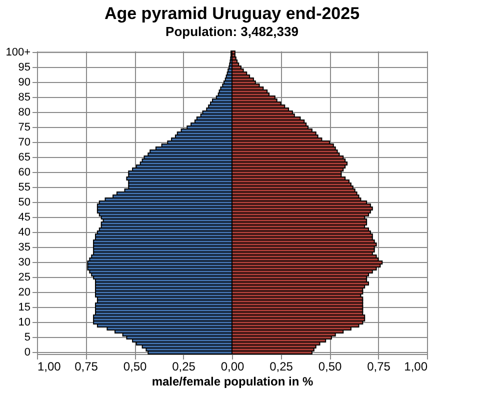  What do you see at coordinates (24, 68) in the screenshot?
I see `y-tick-label: 95` at bounding box center [24, 68].